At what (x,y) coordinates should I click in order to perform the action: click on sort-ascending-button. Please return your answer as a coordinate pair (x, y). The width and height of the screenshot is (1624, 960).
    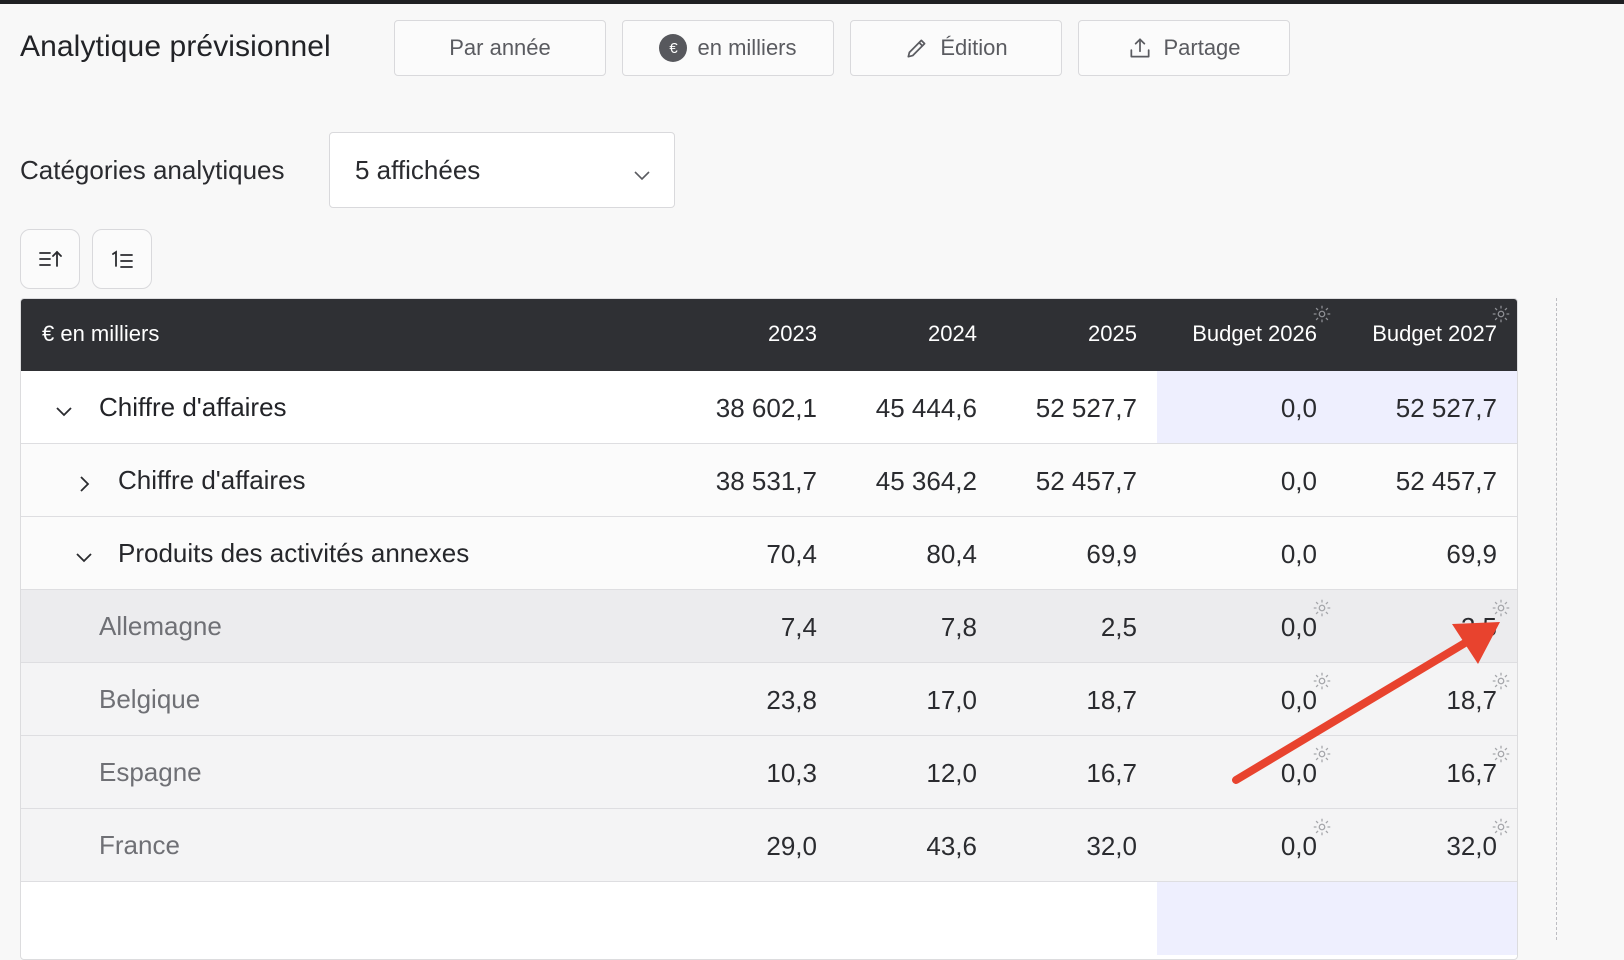
    Looking at the image, I should click on (50, 259).